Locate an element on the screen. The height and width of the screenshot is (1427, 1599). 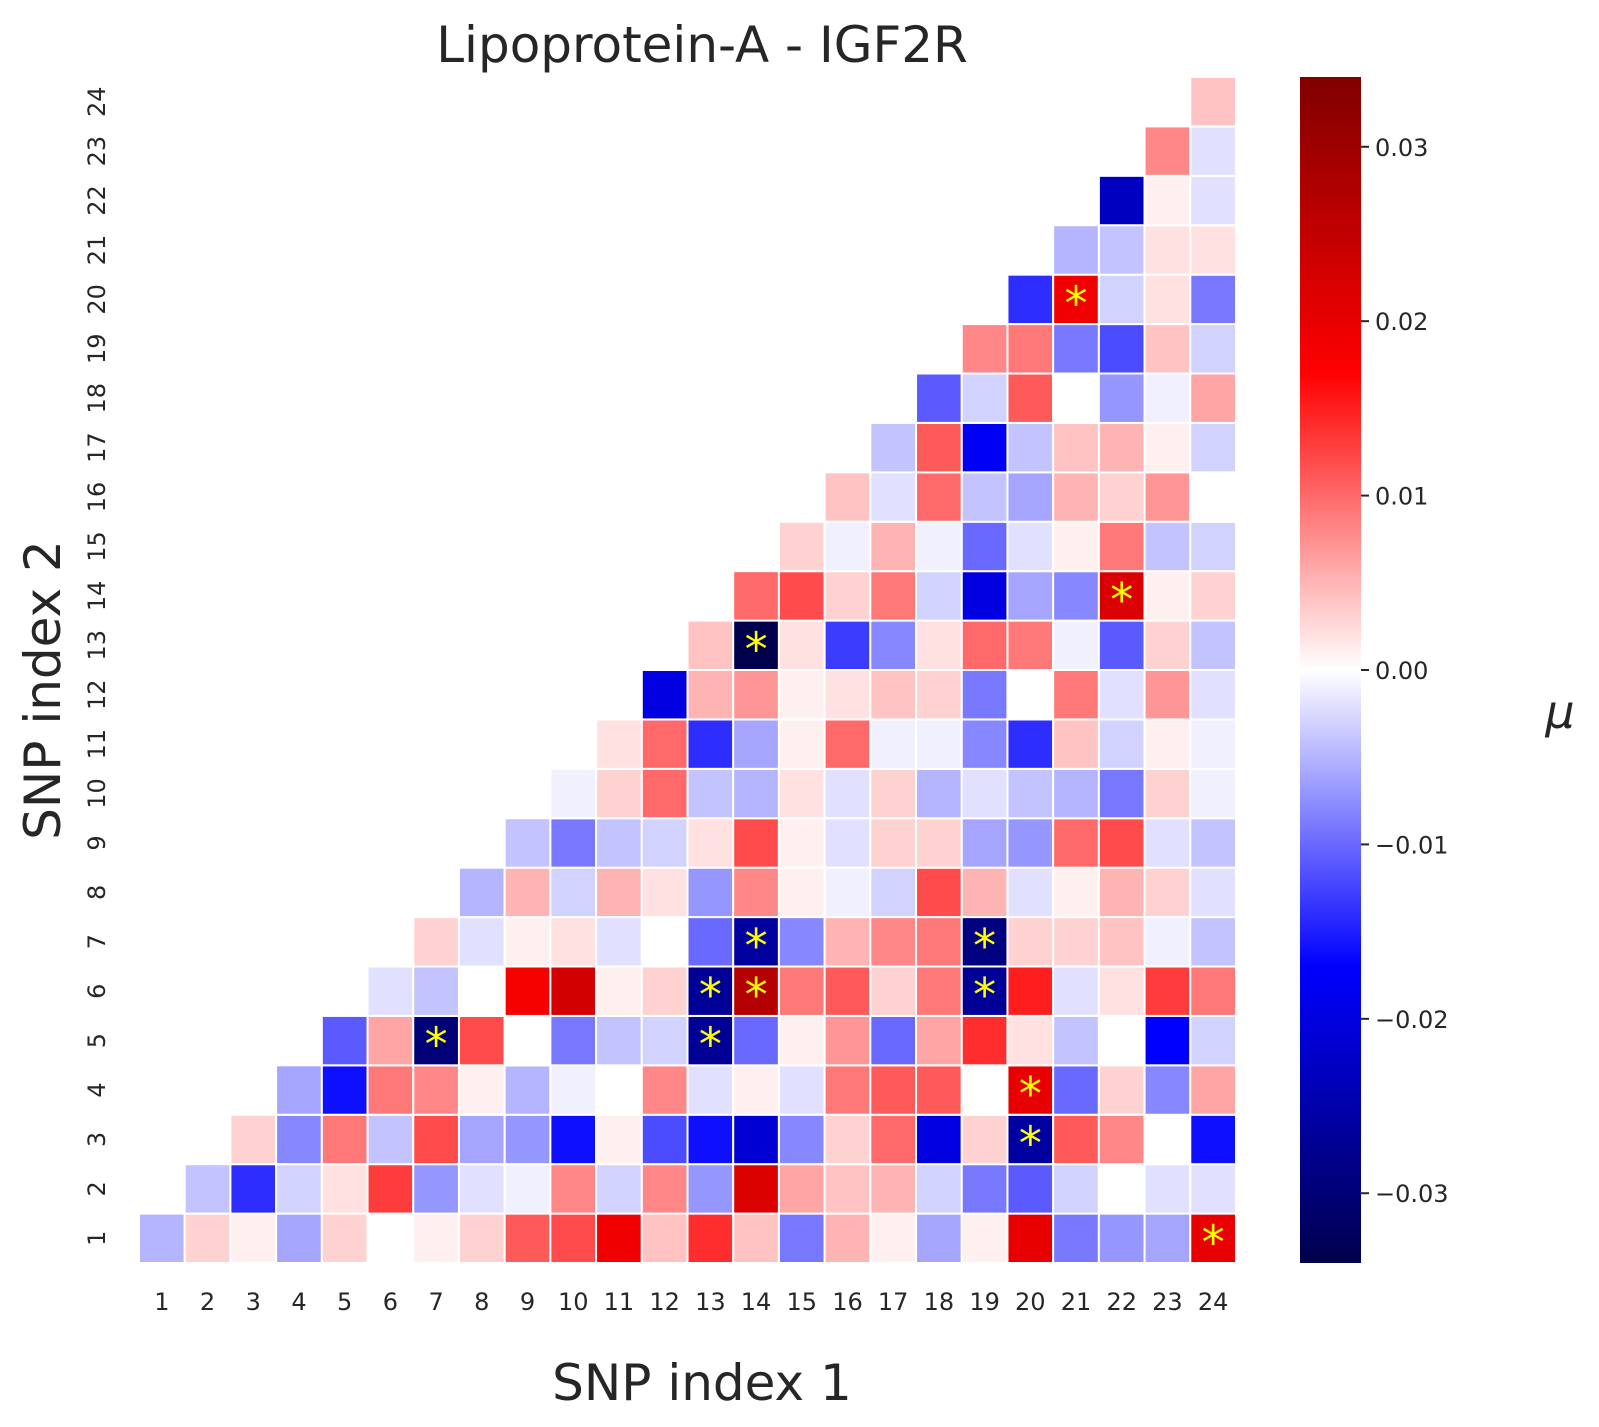
y-tick-label: 2 is located at coordinates (97, 1188).